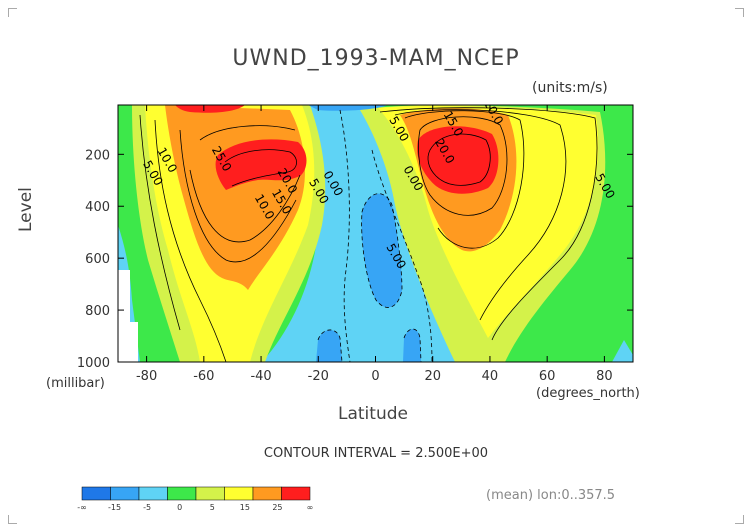 The image size is (752, 532). I want to click on band-blue-midlevel, so click(381, 250).